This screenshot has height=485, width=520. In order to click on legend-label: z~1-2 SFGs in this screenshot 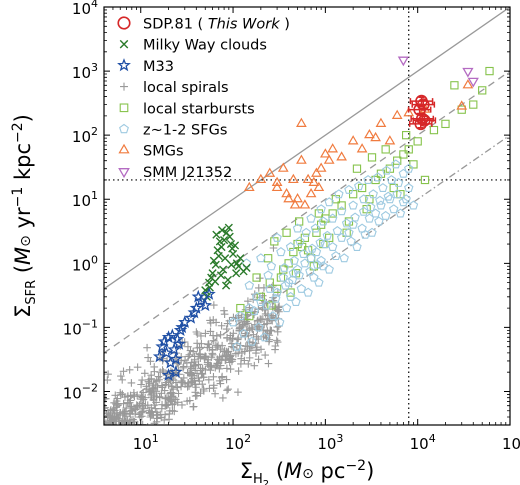, I will do `click(185, 131)`.